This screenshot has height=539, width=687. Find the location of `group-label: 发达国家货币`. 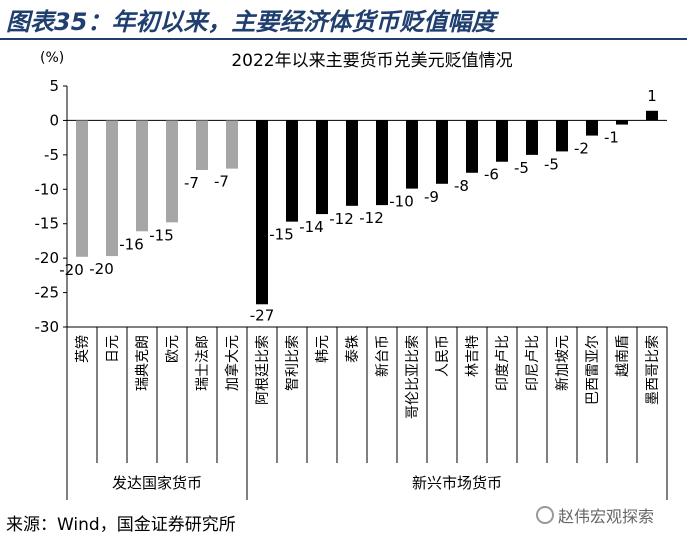

group-label: 发达国家货币 is located at coordinates (157, 483).